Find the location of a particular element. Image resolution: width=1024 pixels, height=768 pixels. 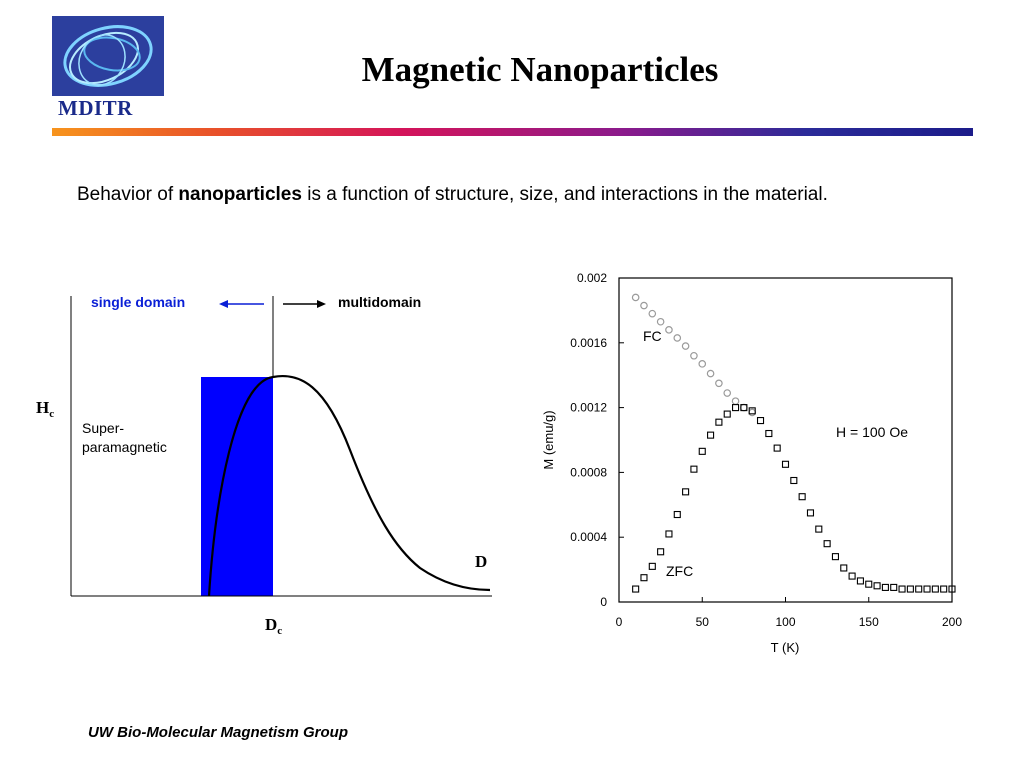

x-tick-label: 100 is located at coordinates (785, 622).